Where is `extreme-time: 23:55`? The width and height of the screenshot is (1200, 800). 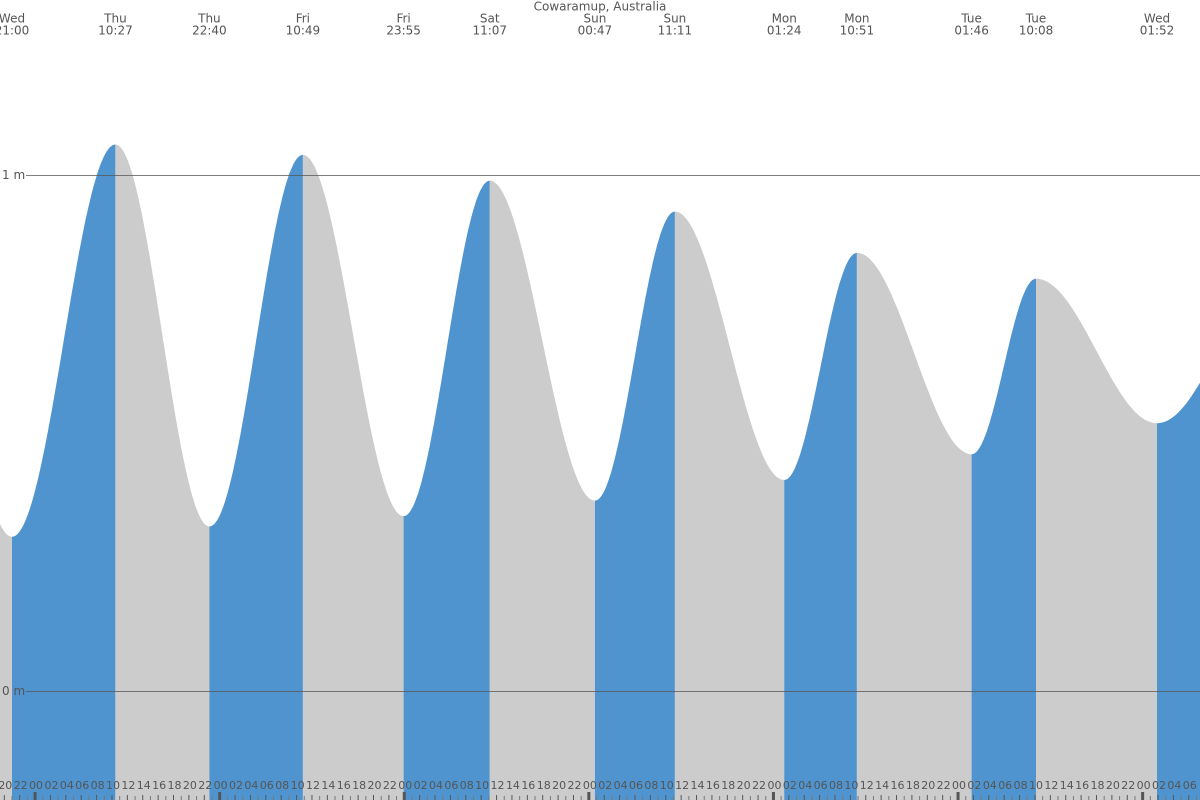
extreme-time: 23:55 is located at coordinates (403, 31).